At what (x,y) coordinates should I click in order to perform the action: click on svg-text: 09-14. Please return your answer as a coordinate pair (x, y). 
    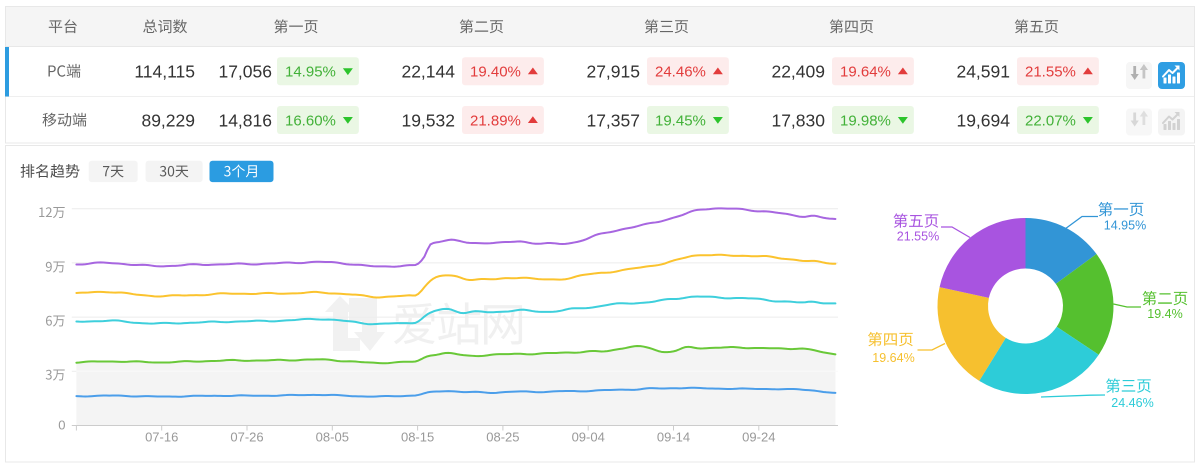
    Looking at the image, I should click on (673, 437).